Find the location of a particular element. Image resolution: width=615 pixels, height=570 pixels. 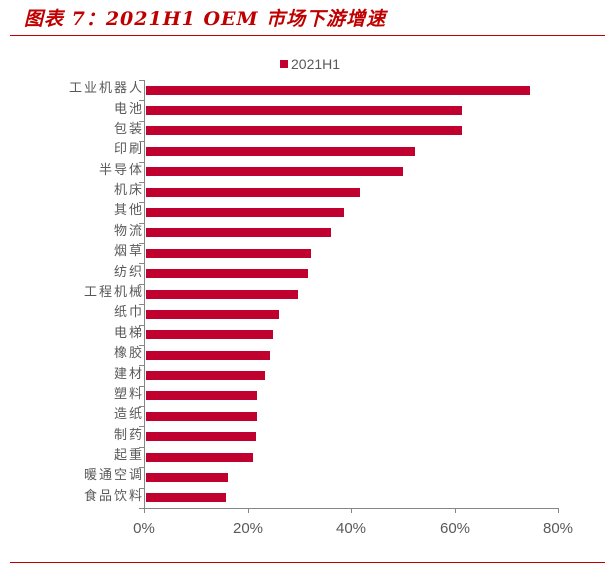

x-axis-label: 40% is located at coordinates (351, 528).